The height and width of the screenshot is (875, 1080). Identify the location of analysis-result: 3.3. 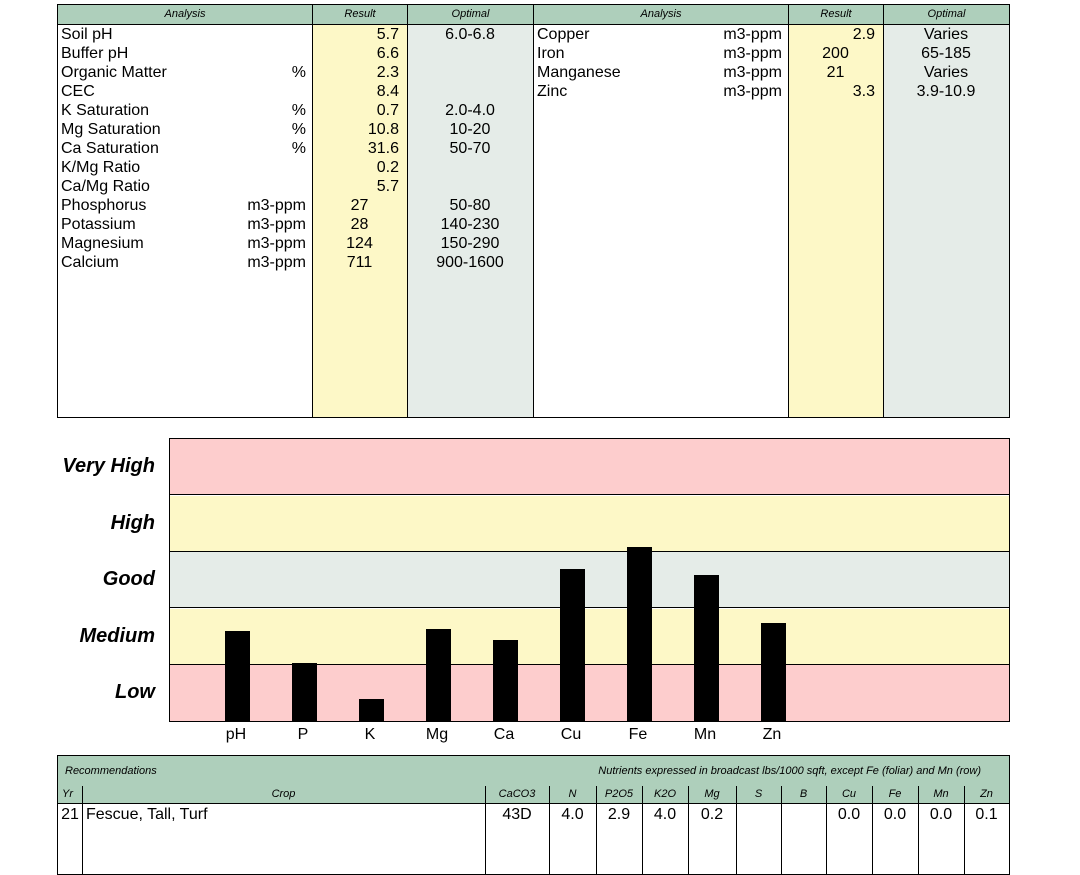
(863, 91).